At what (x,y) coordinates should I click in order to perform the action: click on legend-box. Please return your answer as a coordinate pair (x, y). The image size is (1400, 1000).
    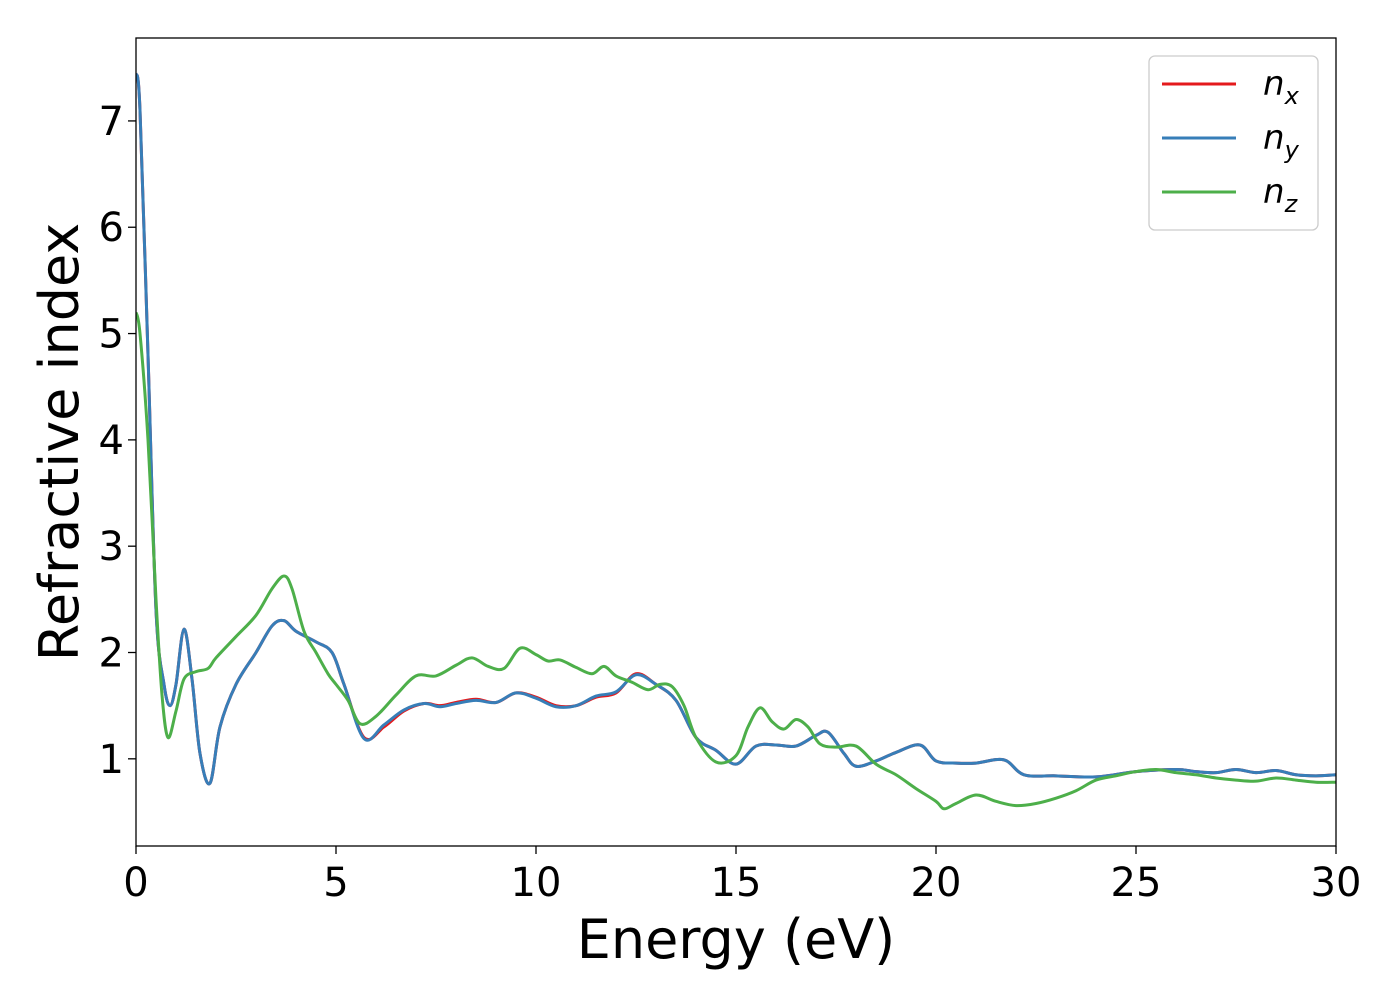
    Looking at the image, I should click on (1233, 143).